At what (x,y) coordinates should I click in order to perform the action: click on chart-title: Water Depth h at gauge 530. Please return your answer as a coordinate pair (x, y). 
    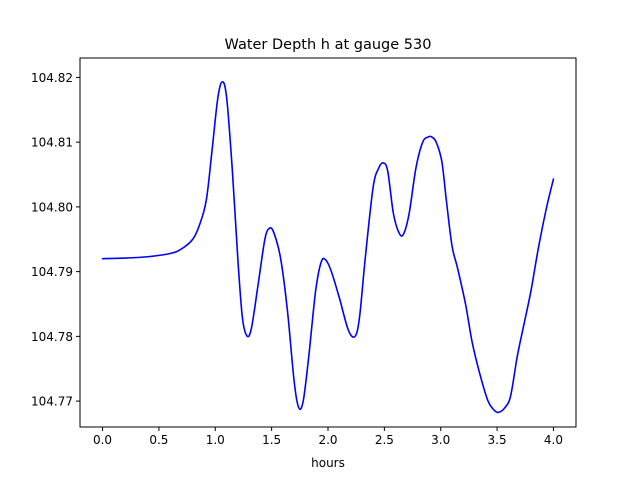
    Looking at the image, I should click on (328, 45).